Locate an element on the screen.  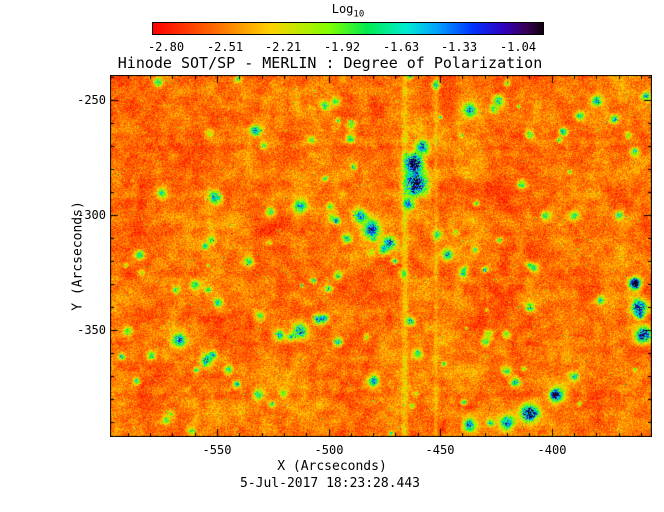
x-tick-label: -400 is located at coordinates (552, 450).